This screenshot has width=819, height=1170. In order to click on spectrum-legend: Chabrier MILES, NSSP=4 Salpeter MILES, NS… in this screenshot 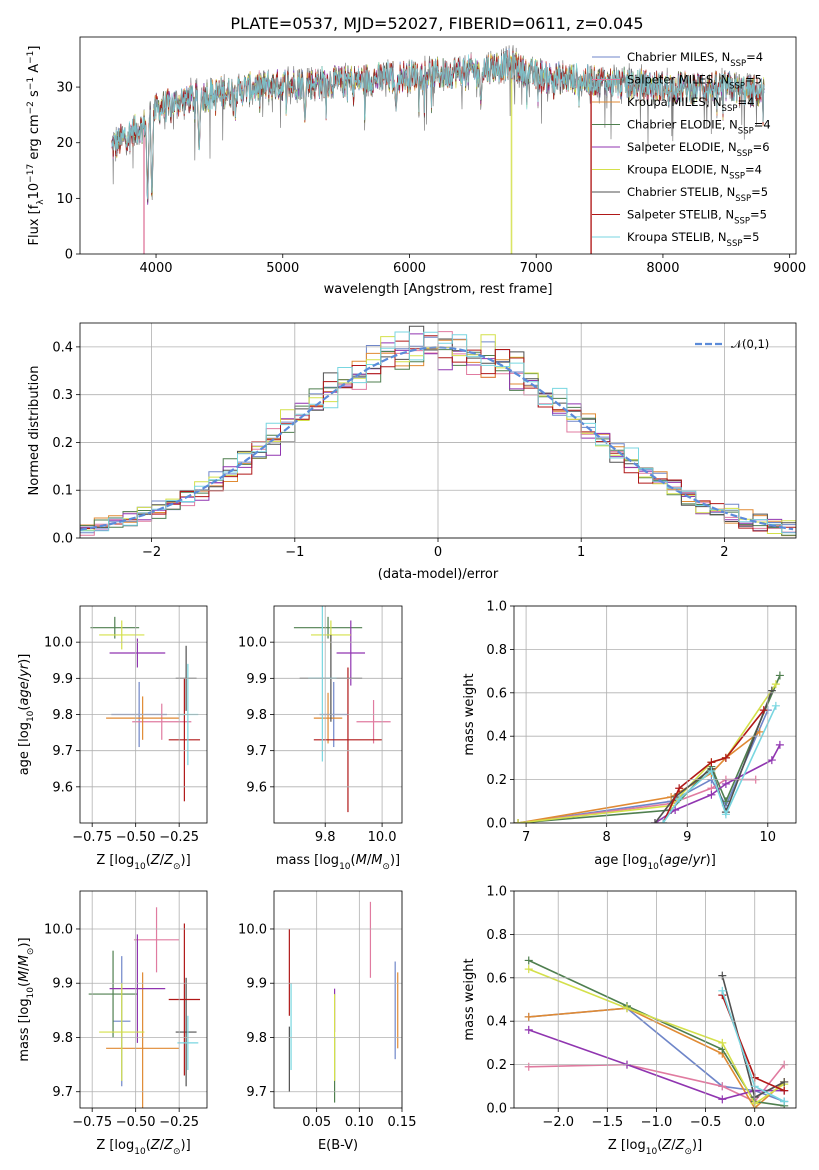, I will do `click(681, 149)`.